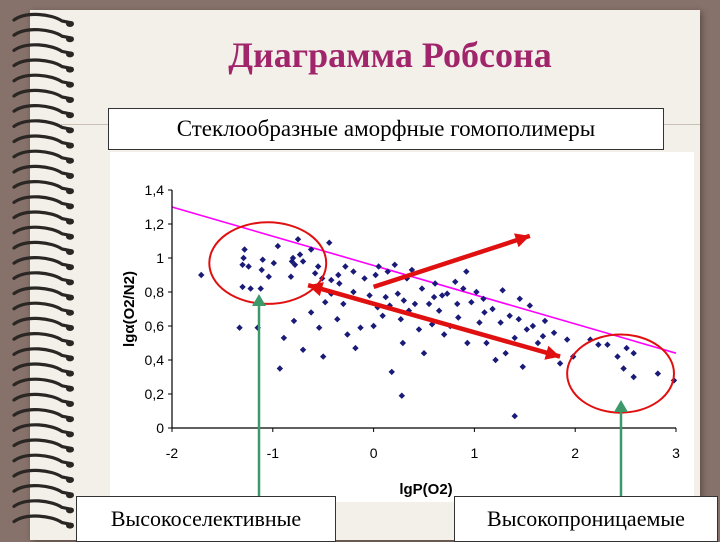 The height and width of the screenshot is (542, 720). What do you see at coordinates (386, 129) in the screenshot?
I see `slide-subtitle: Стеклообразные аморфные гомополимеры` at bounding box center [386, 129].